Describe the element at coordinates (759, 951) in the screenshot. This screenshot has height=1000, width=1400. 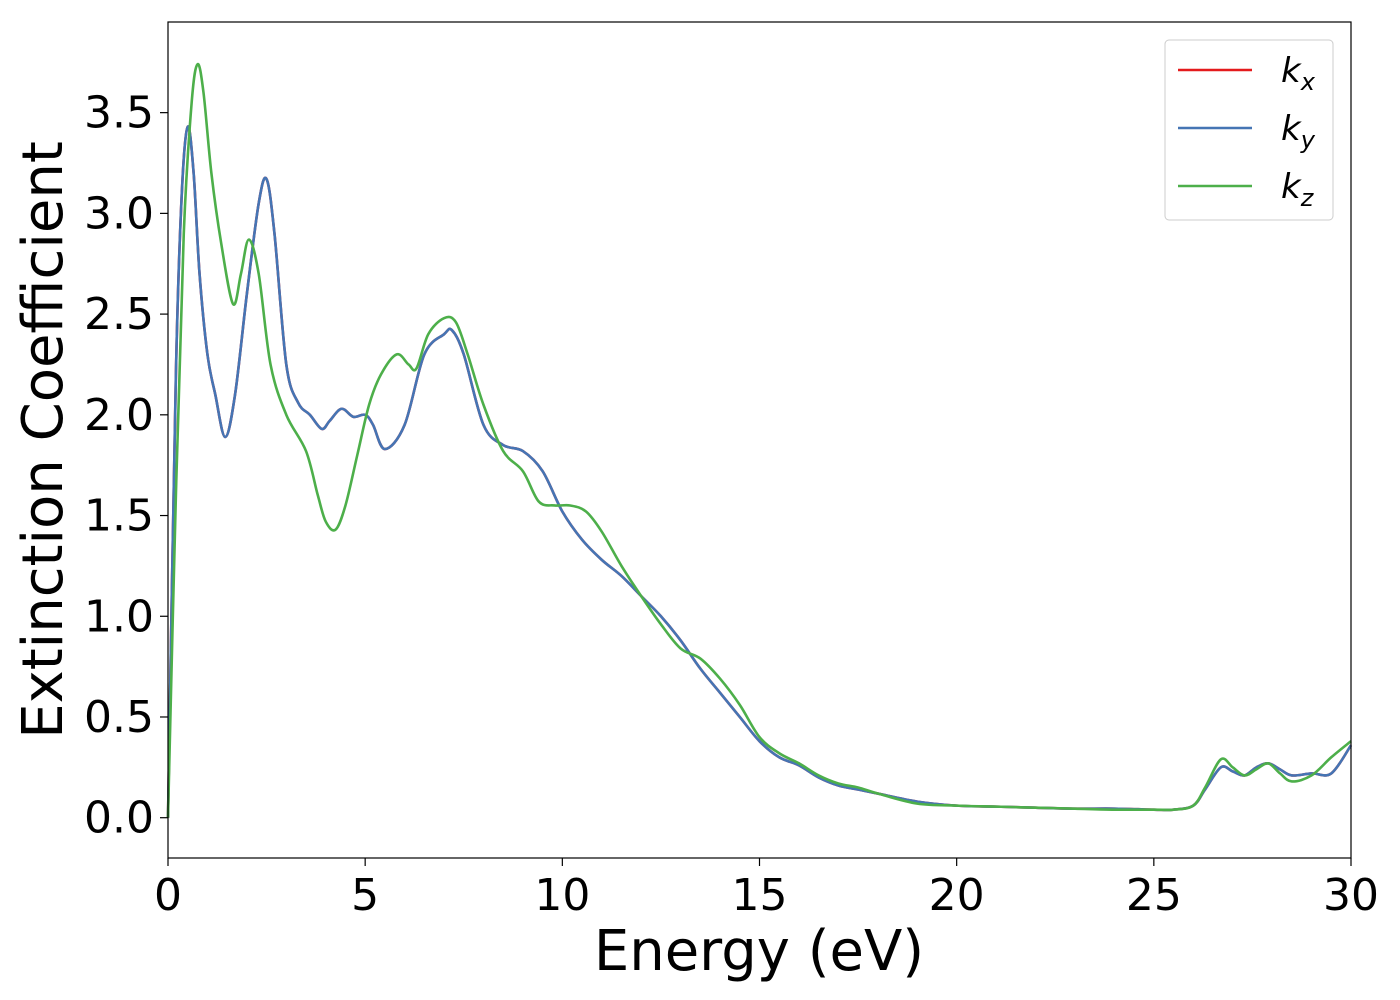
I see `x-axis-label: Energy (eV)` at that location.